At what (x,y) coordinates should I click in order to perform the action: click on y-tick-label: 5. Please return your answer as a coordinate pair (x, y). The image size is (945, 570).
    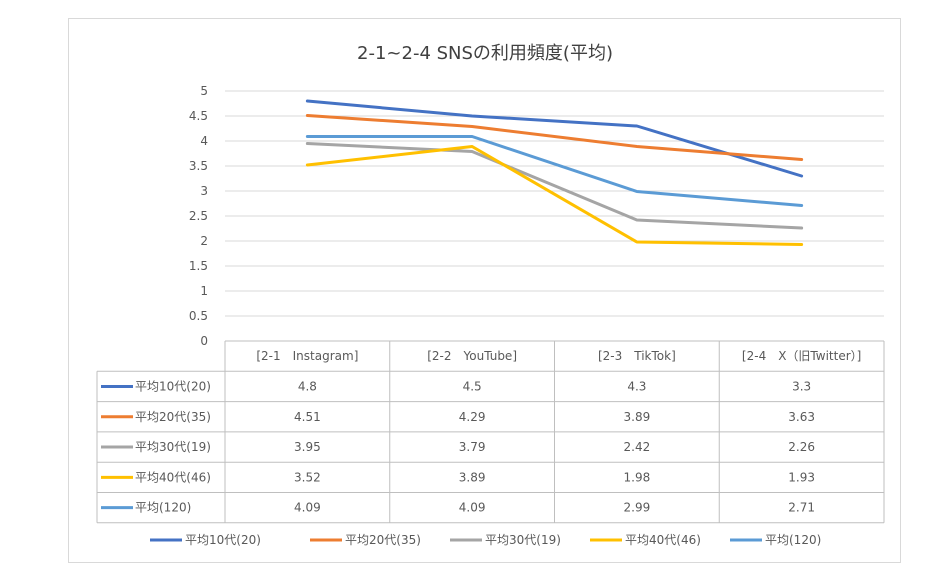
    Looking at the image, I should click on (204, 91).